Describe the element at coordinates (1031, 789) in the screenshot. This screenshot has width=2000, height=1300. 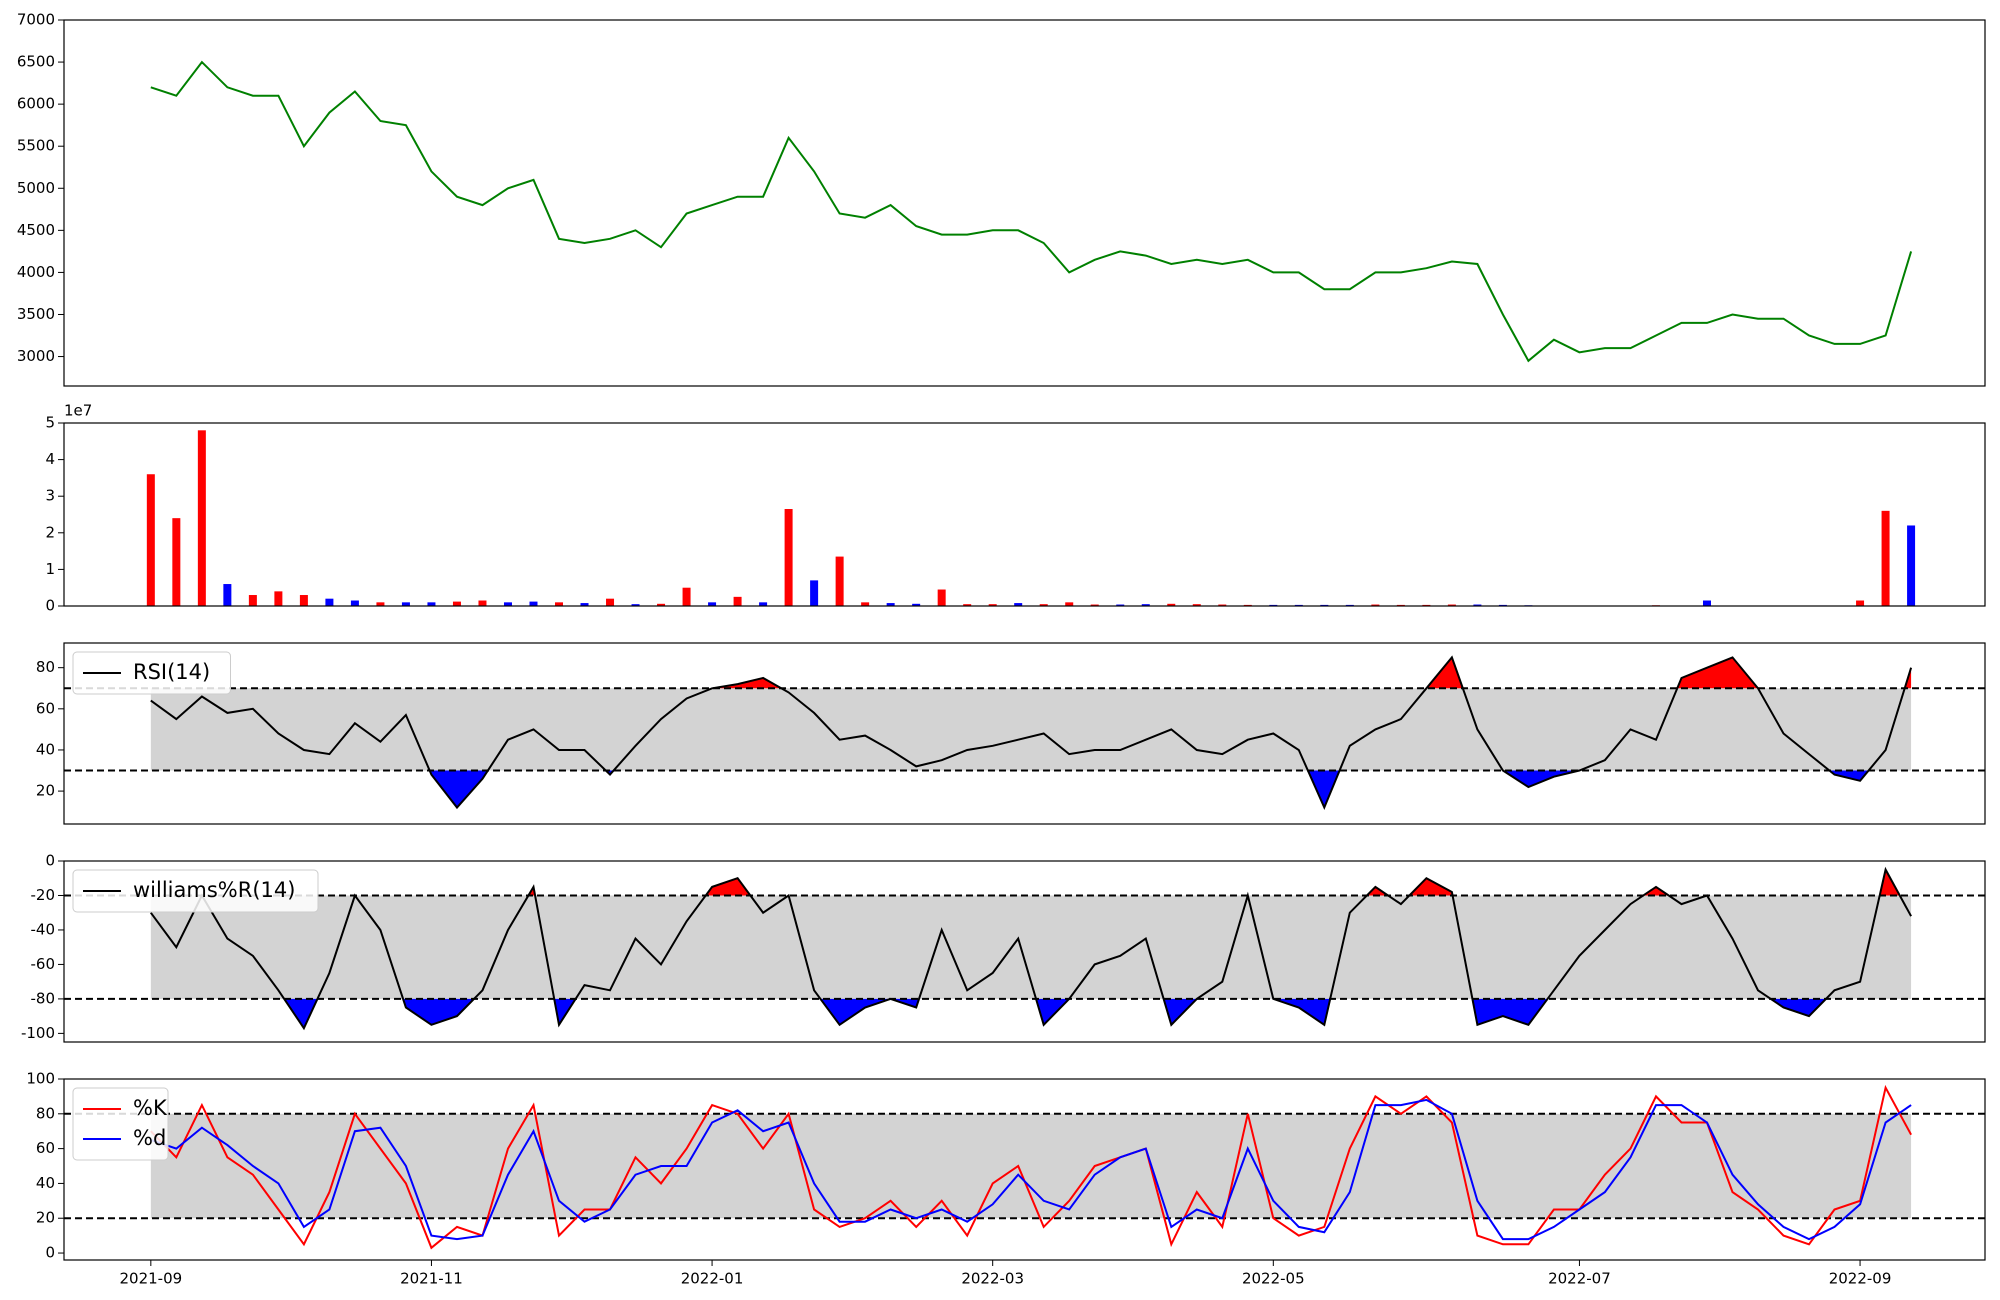
I see `oversold-fill` at that location.